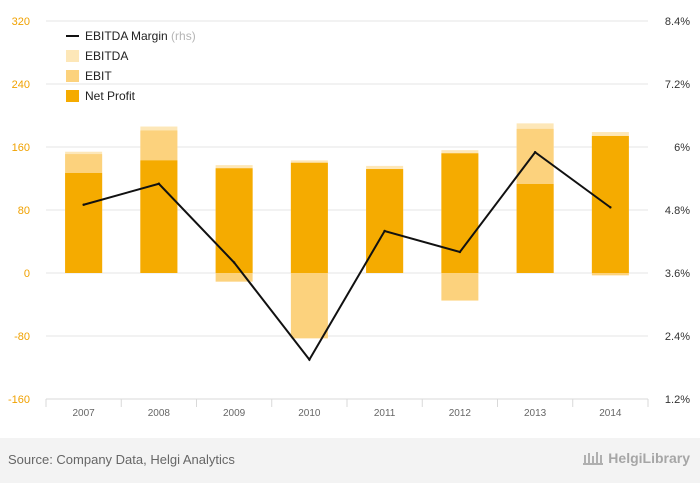 The width and height of the screenshot is (700, 483). Describe the element at coordinates (460, 413) in the screenshot. I see `x-axis-tick-label: 2012` at that location.